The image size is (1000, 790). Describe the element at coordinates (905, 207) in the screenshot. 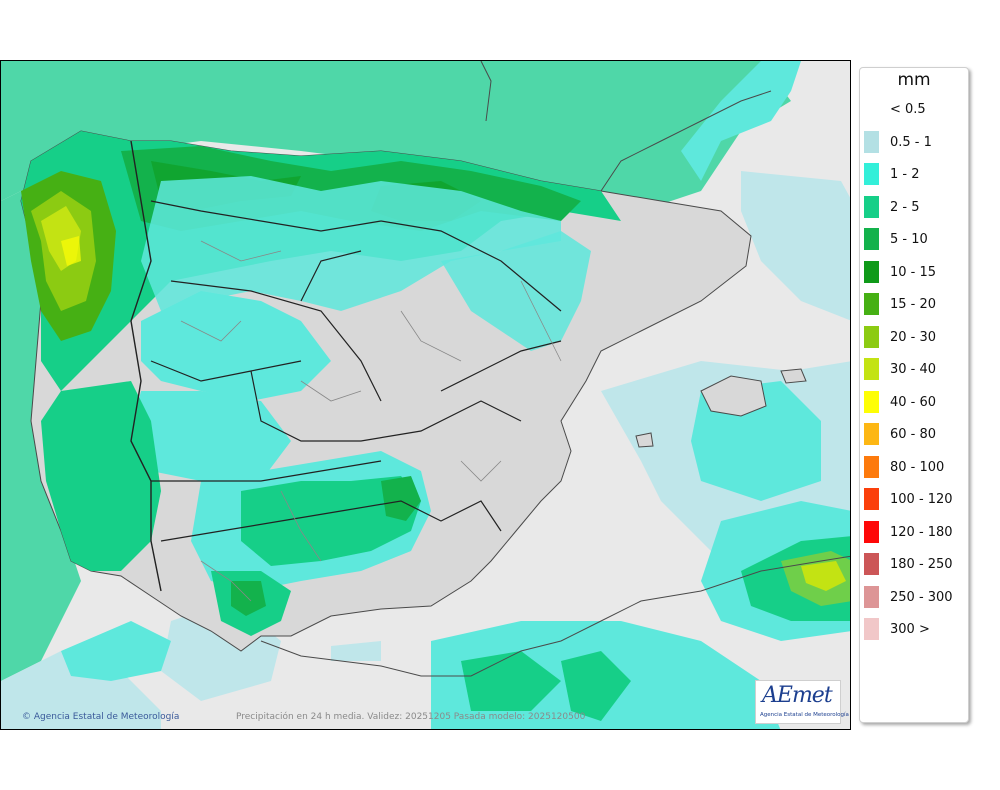

I see `legend-label: 2 - 5` at that location.